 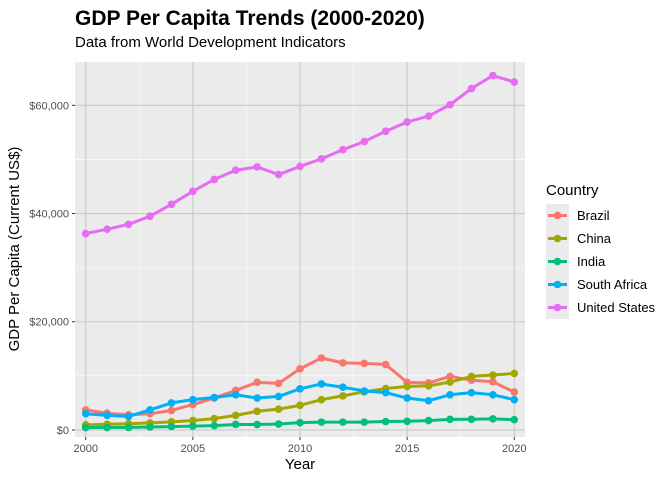 I want to click on legend-label: India, so click(x=591, y=261).